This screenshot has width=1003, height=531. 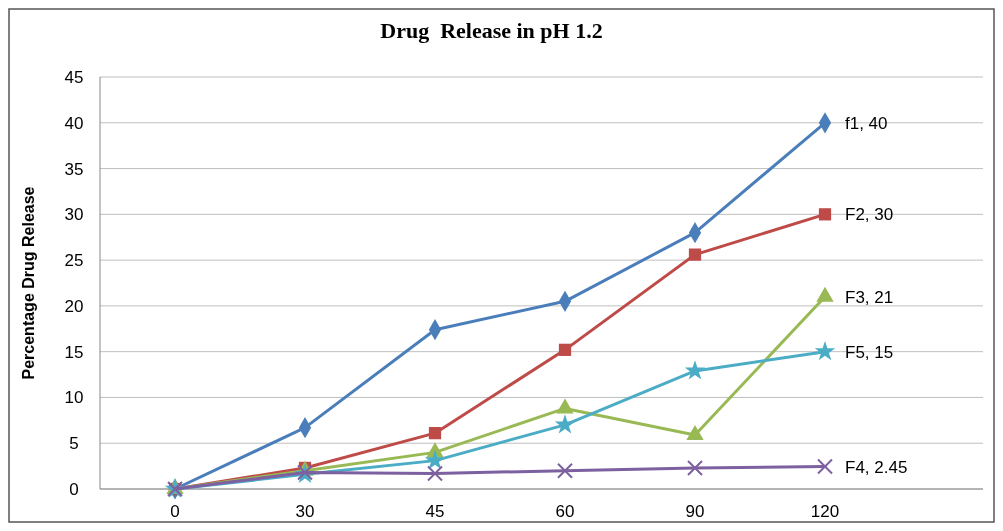 I want to click on y-tick-label: 0, so click(x=74, y=489).